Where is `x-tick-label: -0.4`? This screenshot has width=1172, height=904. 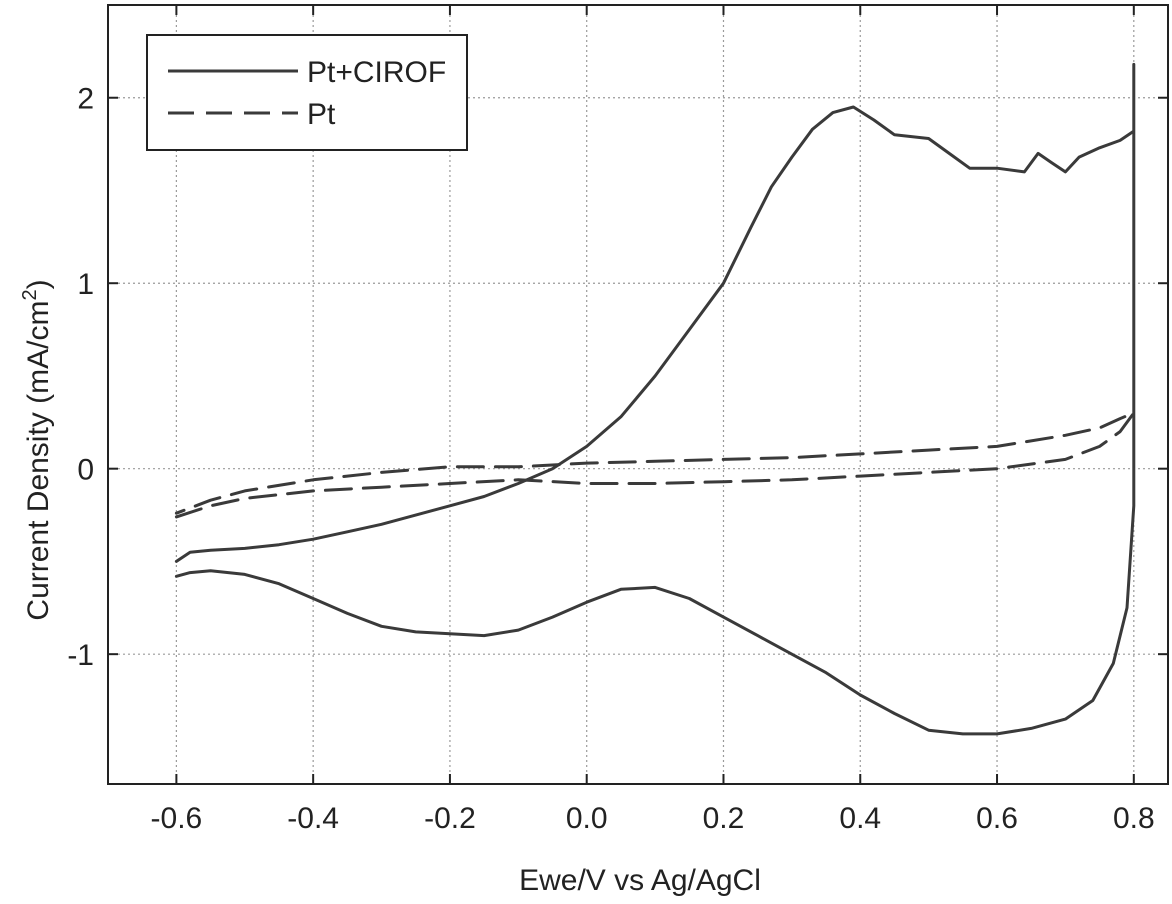
x-tick-label: -0.4 is located at coordinates (313, 818).